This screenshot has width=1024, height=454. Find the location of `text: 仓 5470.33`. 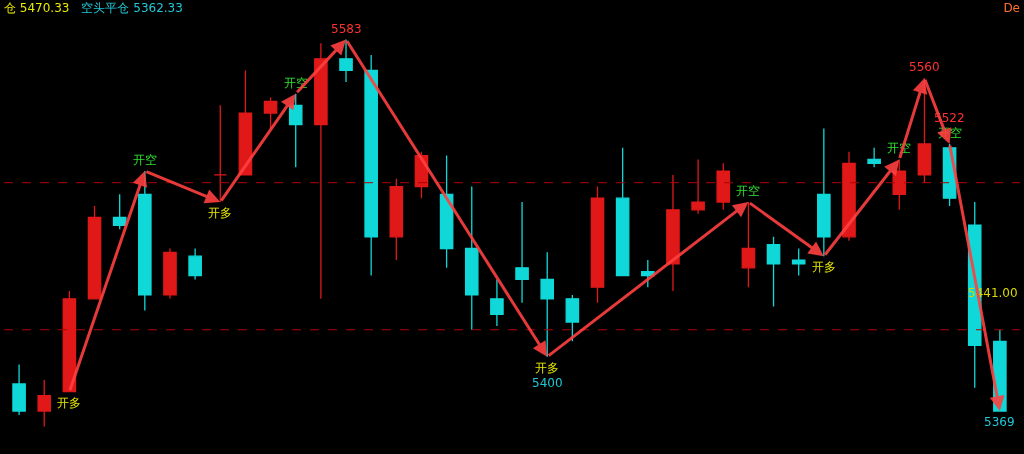

text: 仓 5470.33 is located at coordinates (37, 8).